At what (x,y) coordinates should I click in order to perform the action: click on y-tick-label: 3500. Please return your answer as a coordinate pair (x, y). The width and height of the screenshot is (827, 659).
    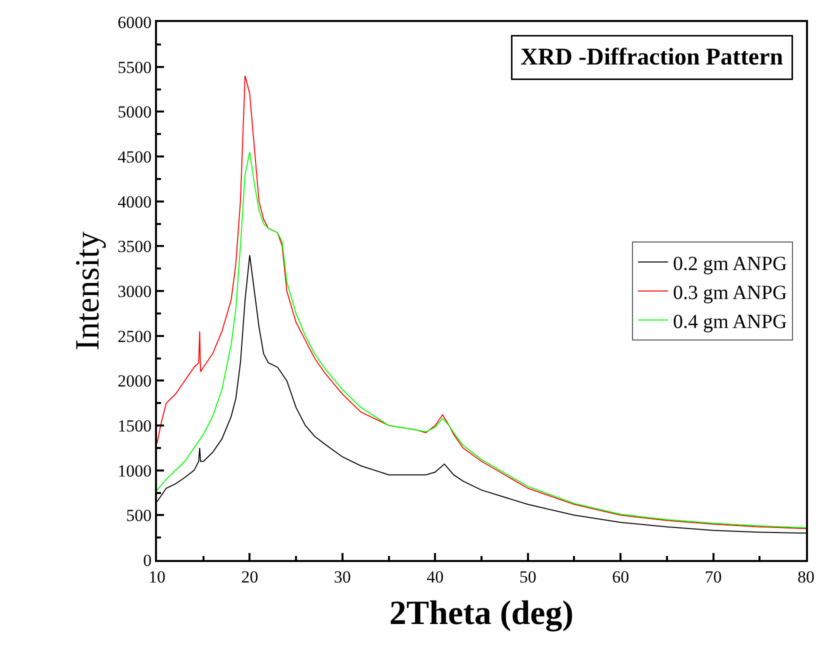
    Looking at the image, I should click on (135, 246).